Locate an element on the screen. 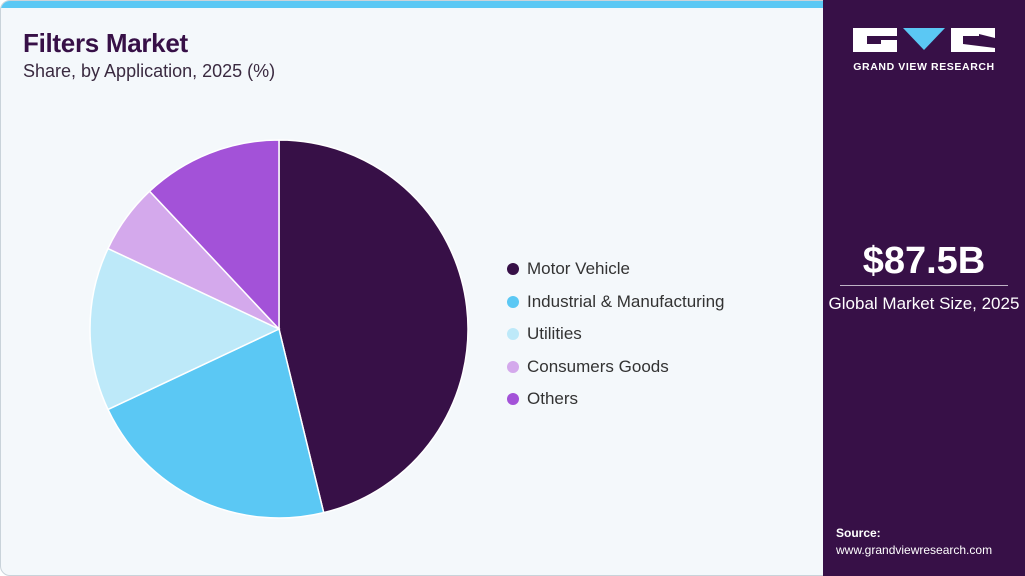 This screenshot has width=1025, height=576. gvr-logo is located at coordinates (924, 40).